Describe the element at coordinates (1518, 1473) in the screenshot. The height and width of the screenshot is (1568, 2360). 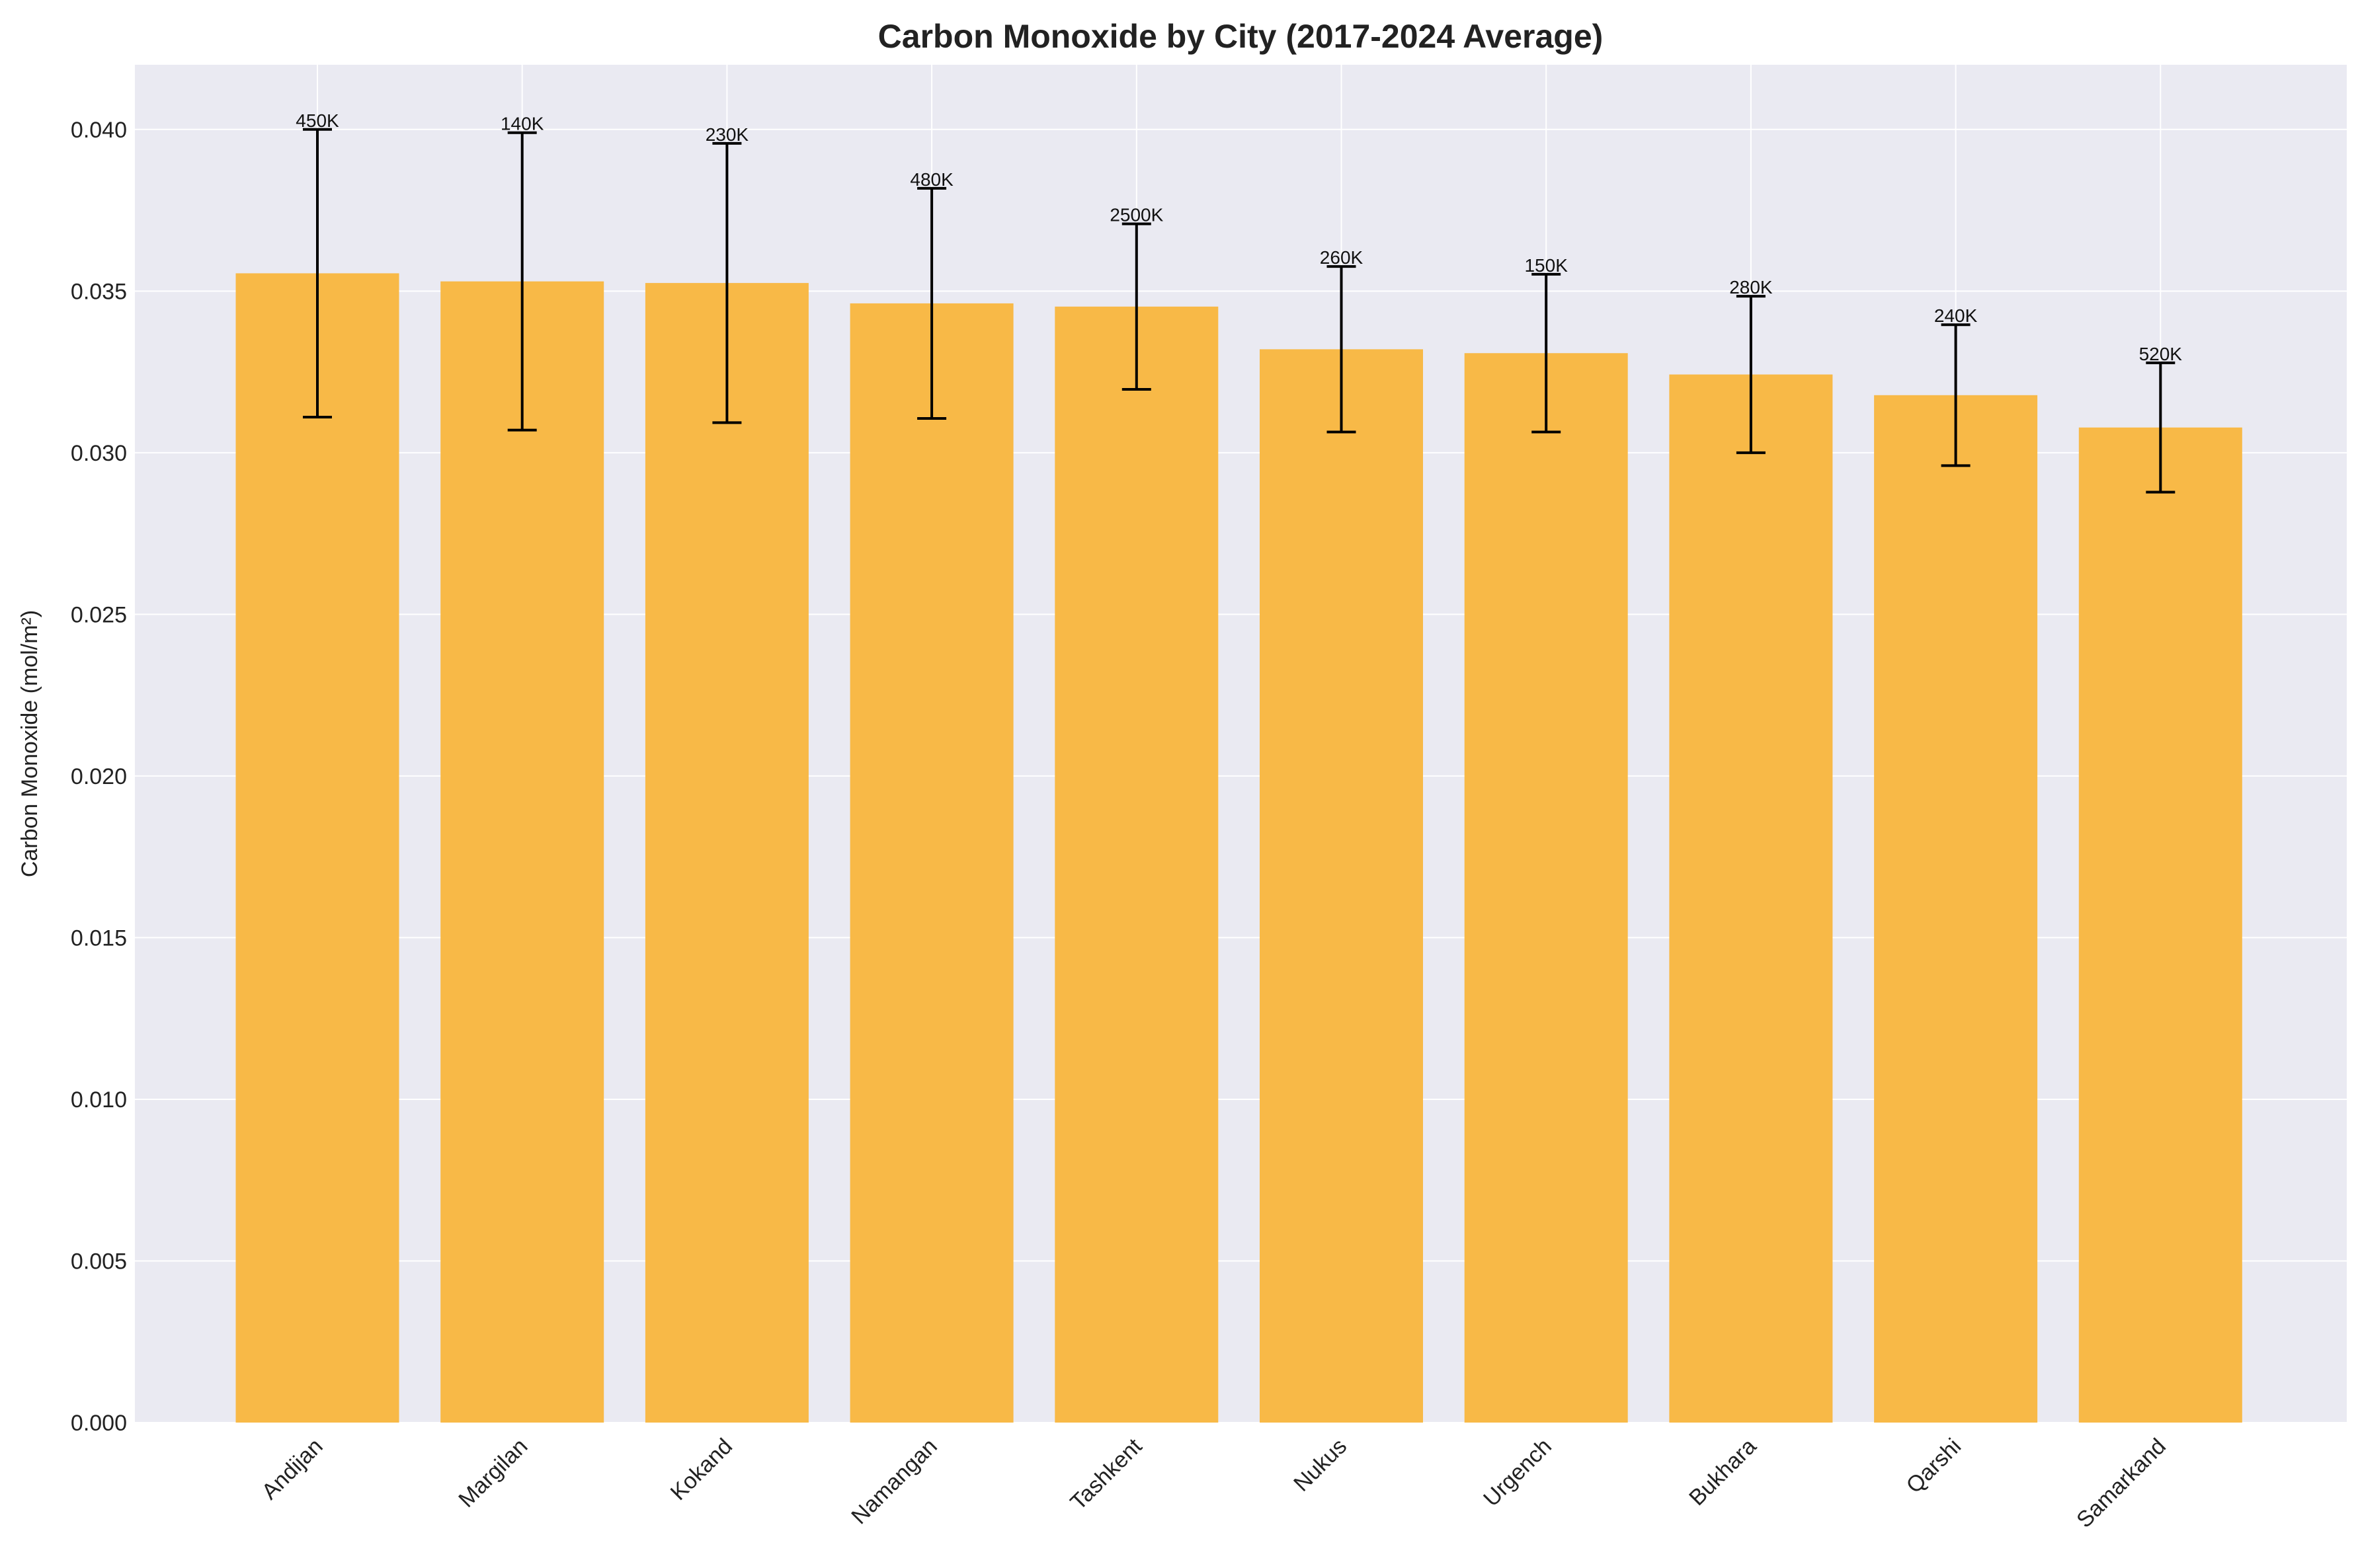
I see `x-tick-label: Urgench` at that location.